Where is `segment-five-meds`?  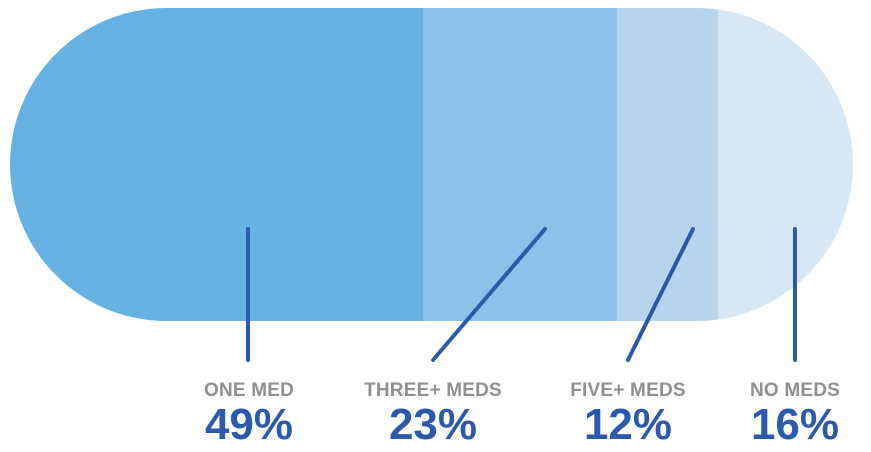
segment-five-meds is located at coordinates (667, 164).